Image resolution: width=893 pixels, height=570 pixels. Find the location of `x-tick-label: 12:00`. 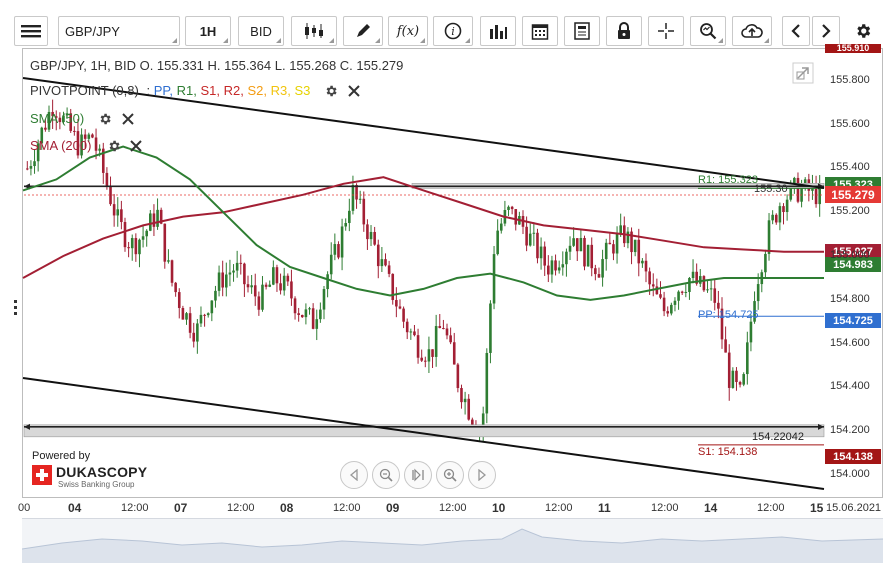

x-tick-label: 12:00 is located at coordinates (241, 508).